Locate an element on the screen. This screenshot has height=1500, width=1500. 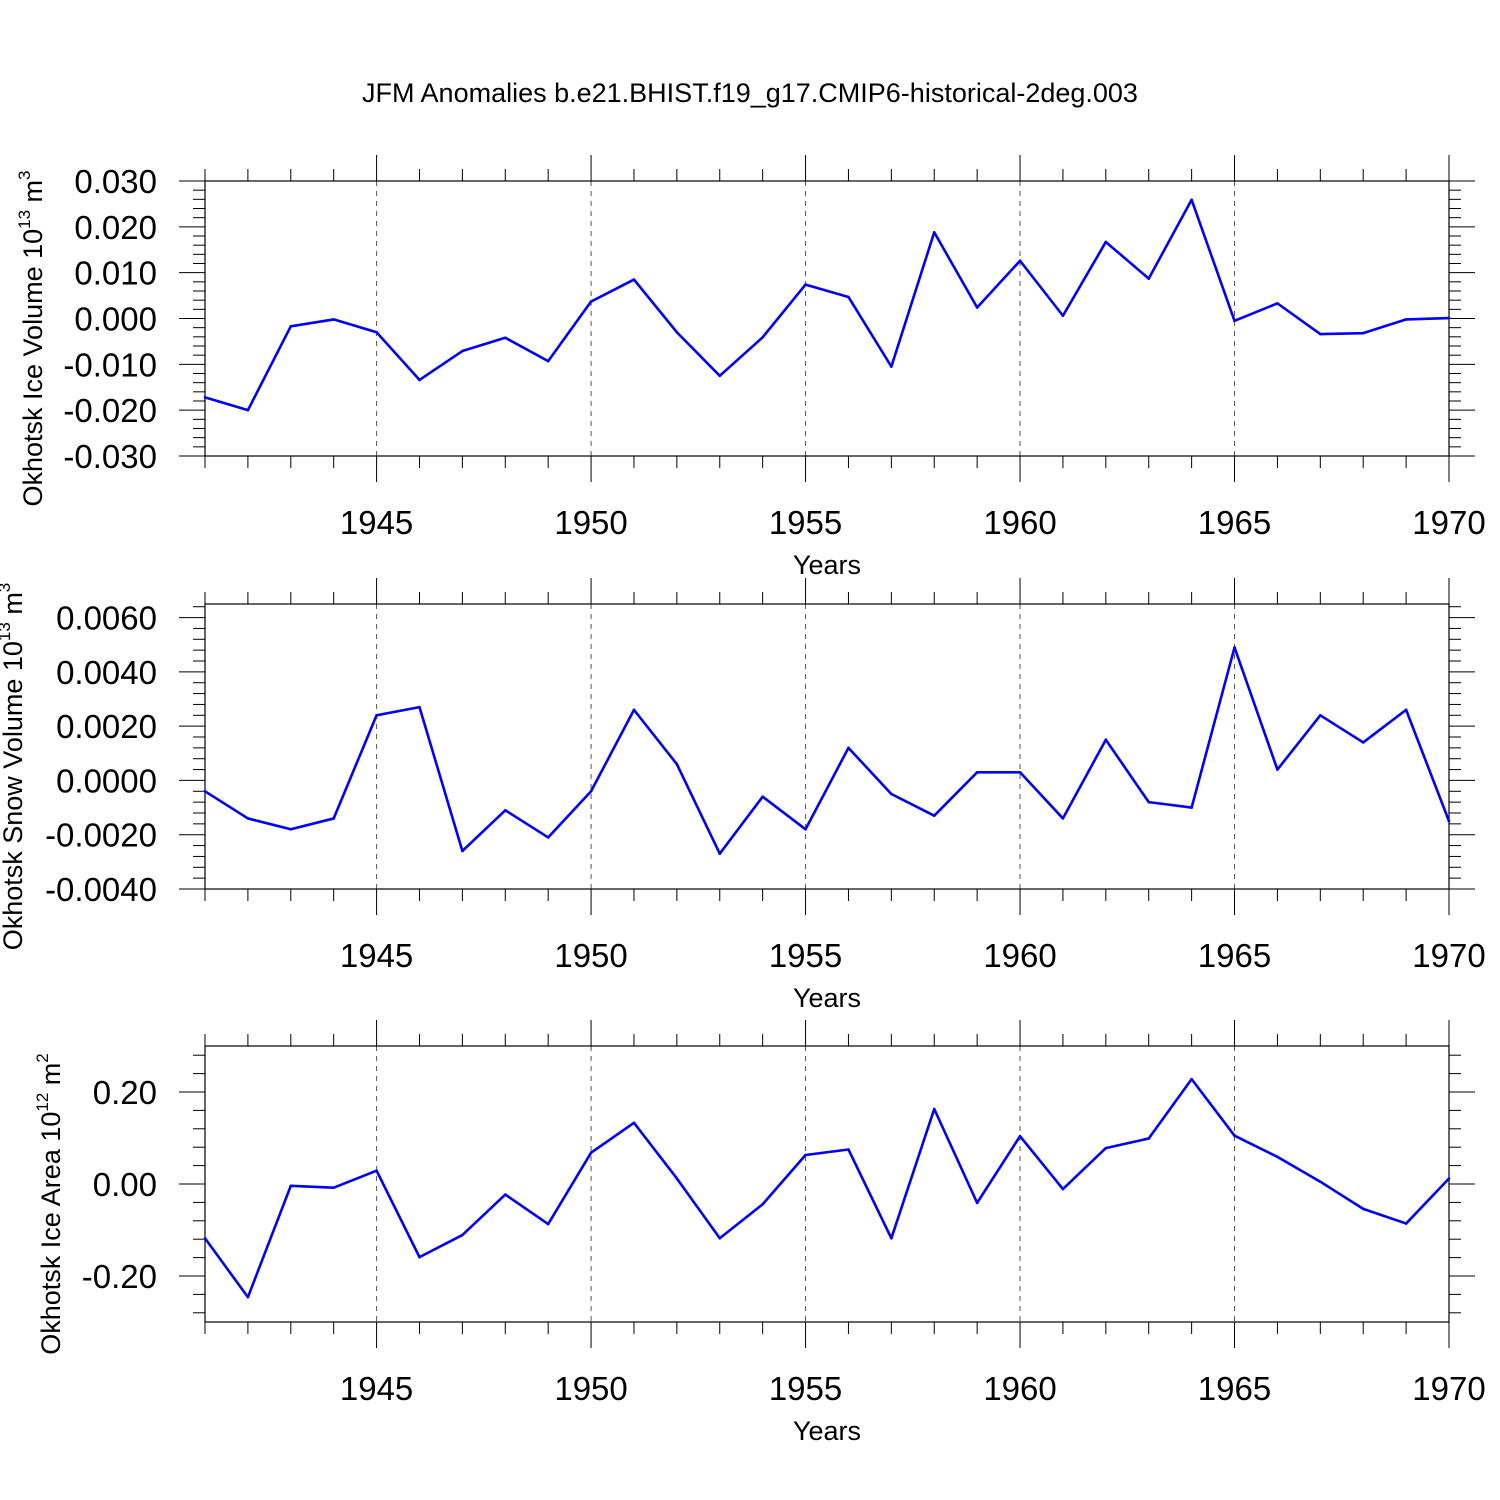
y-tick-label: -0.030 is located at coordinates (110, 456).